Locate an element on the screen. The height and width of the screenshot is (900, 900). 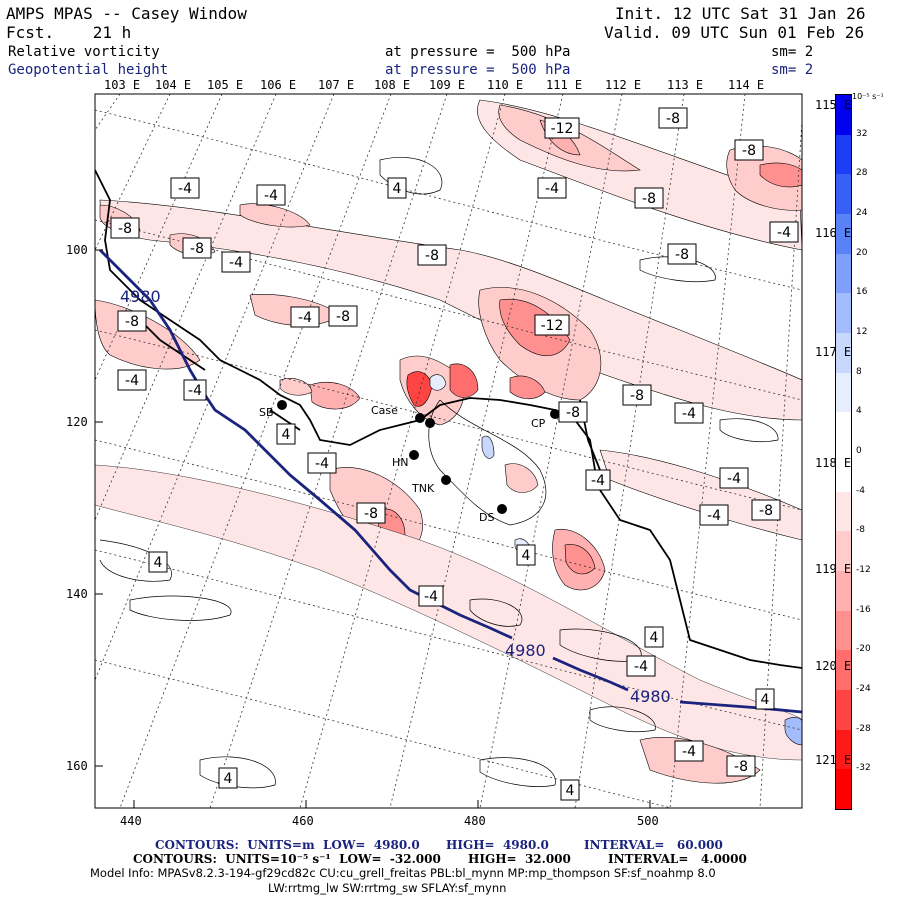
field2-smoothing: sm= 2 is located at coordinates (792, 70).